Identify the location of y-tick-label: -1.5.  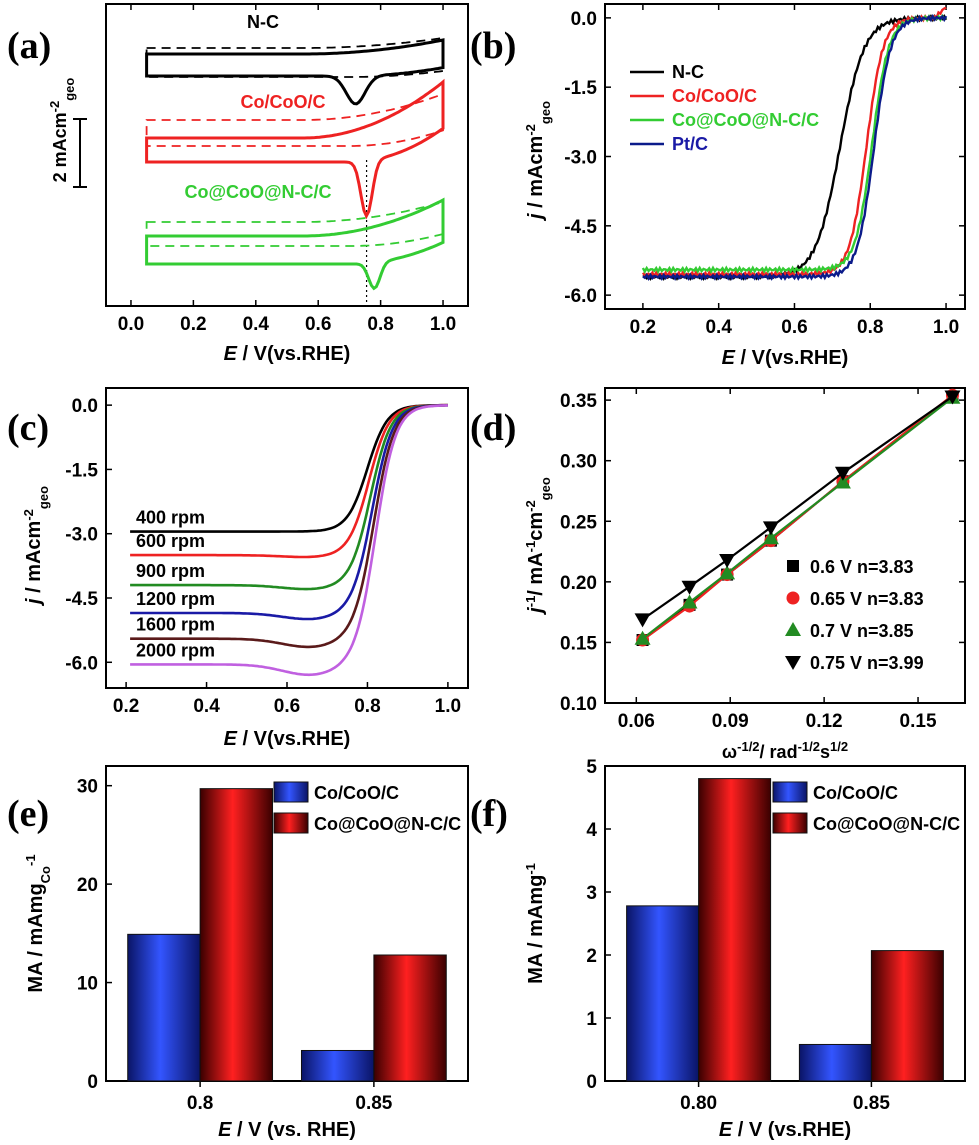
(81, 470).